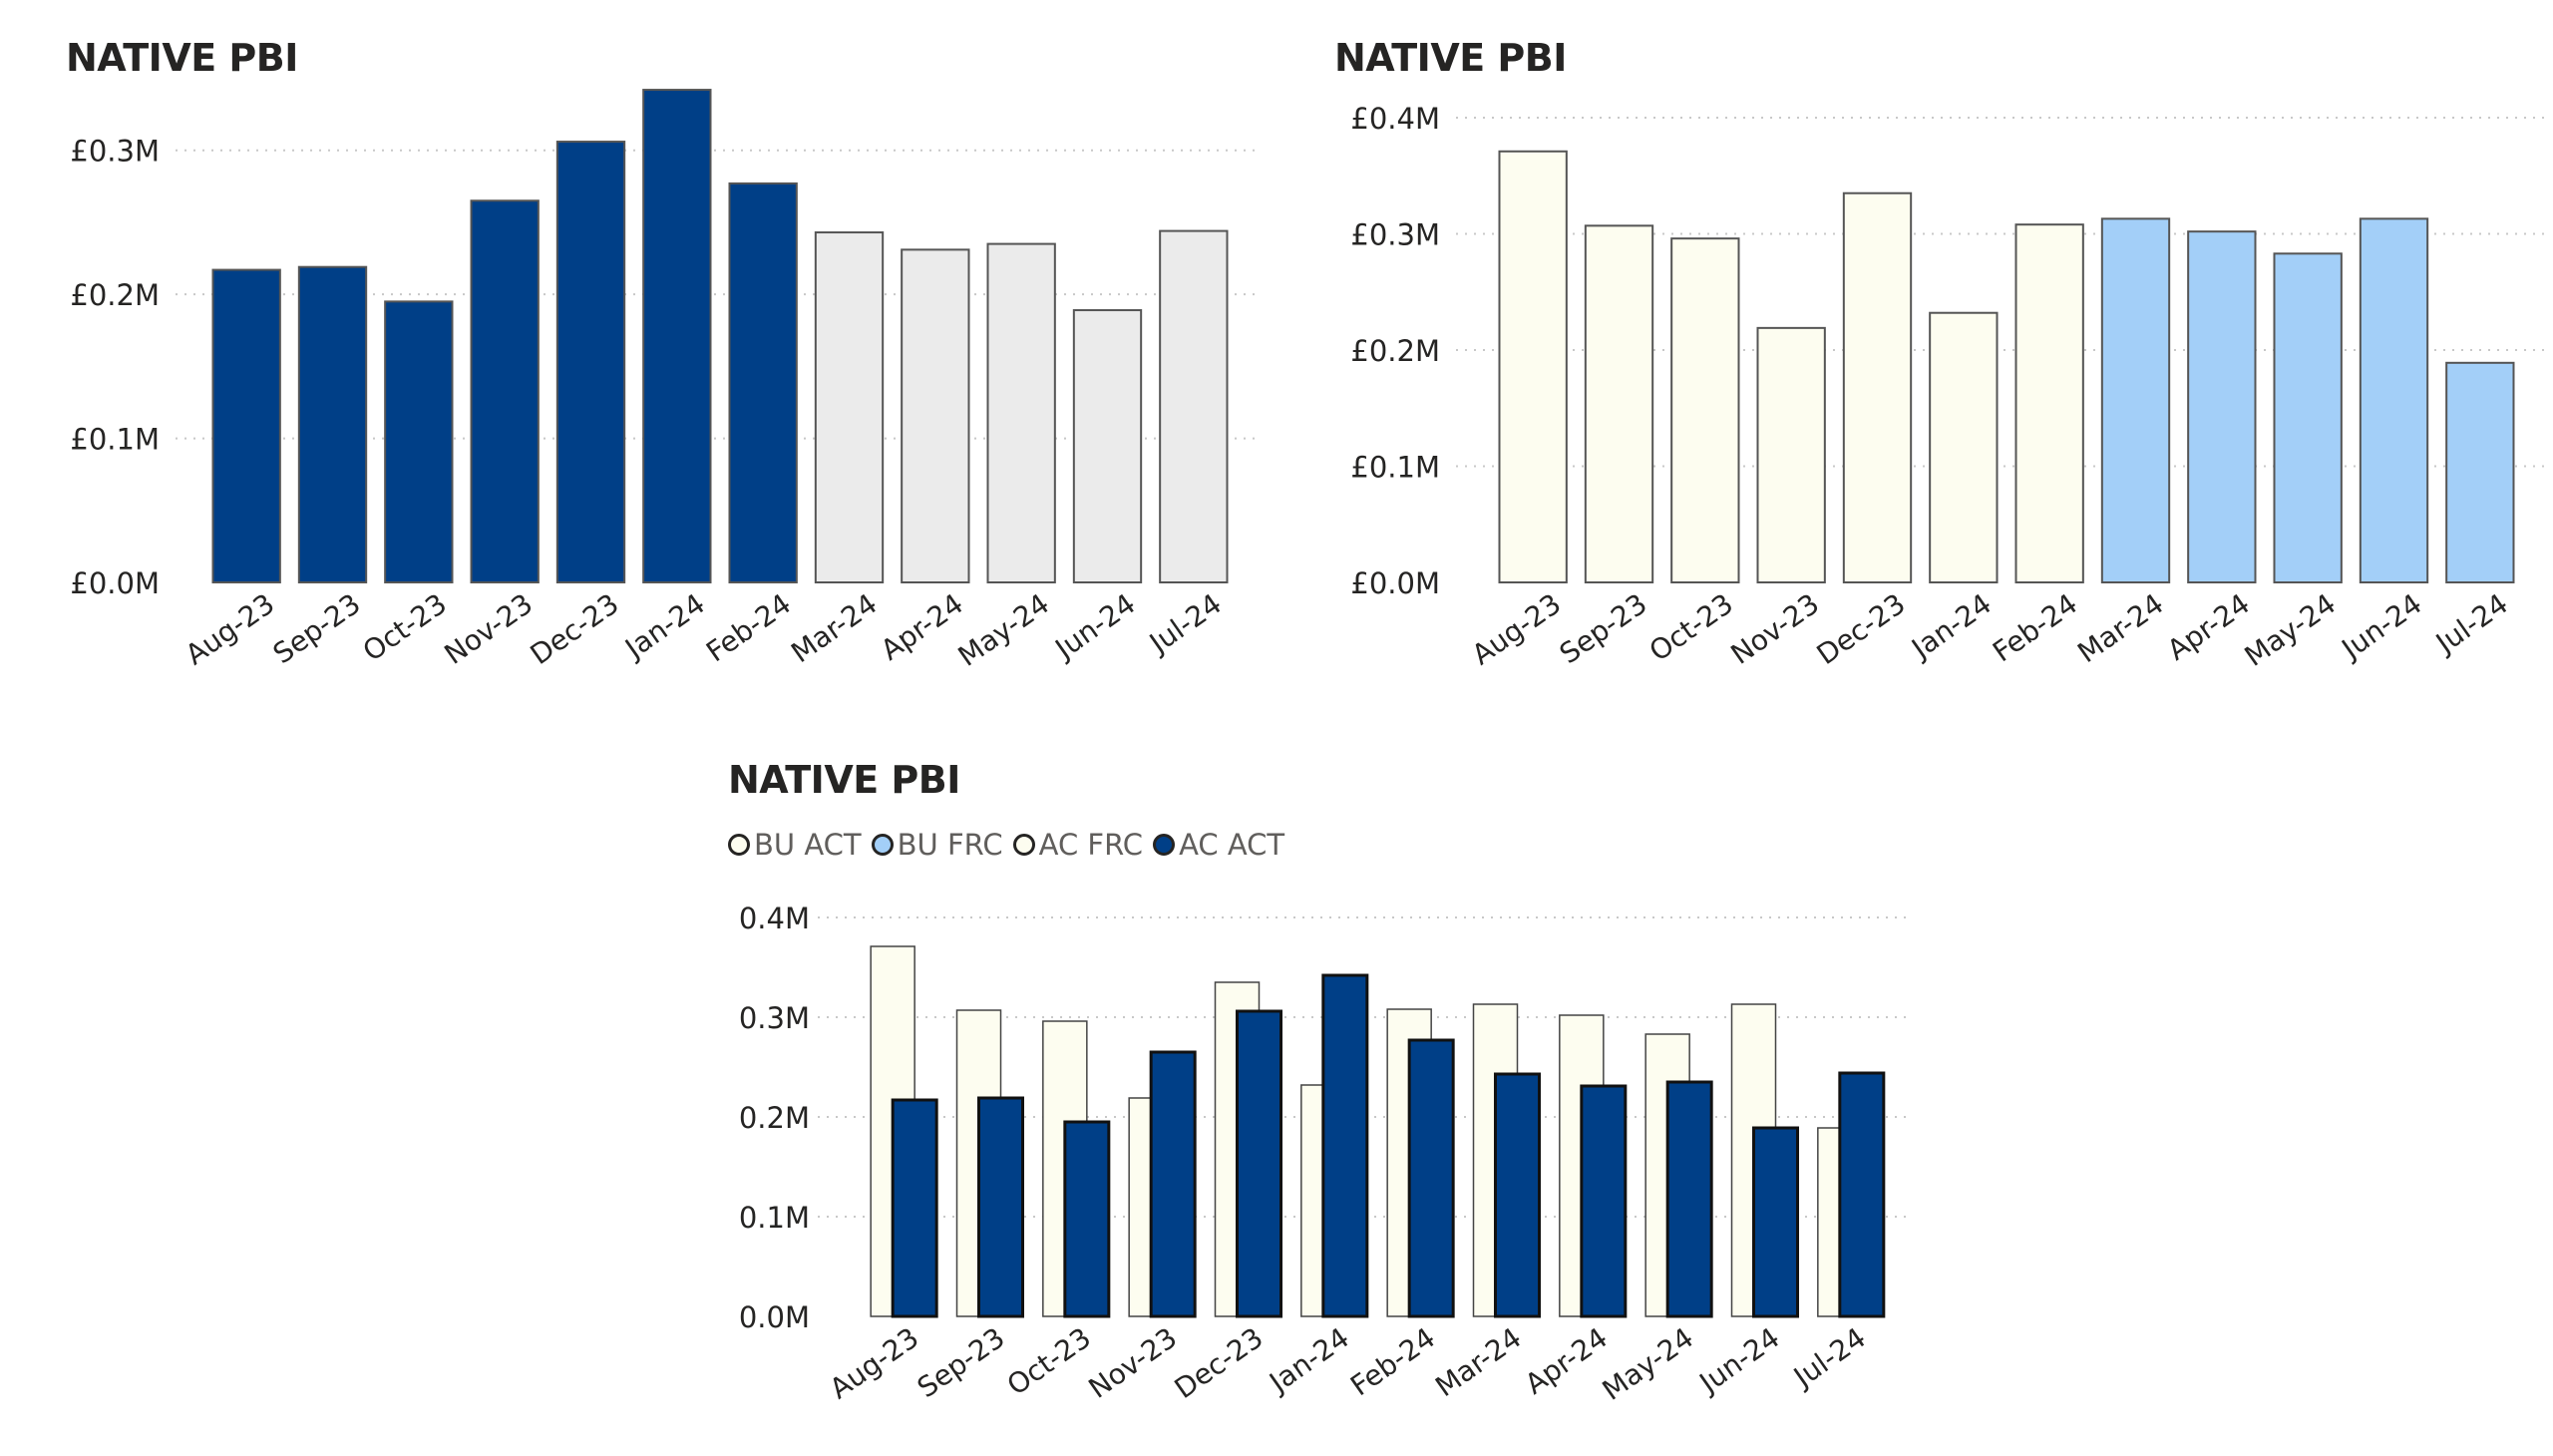  I want to click on legend-label: AC FRC, so click(1091, 845).